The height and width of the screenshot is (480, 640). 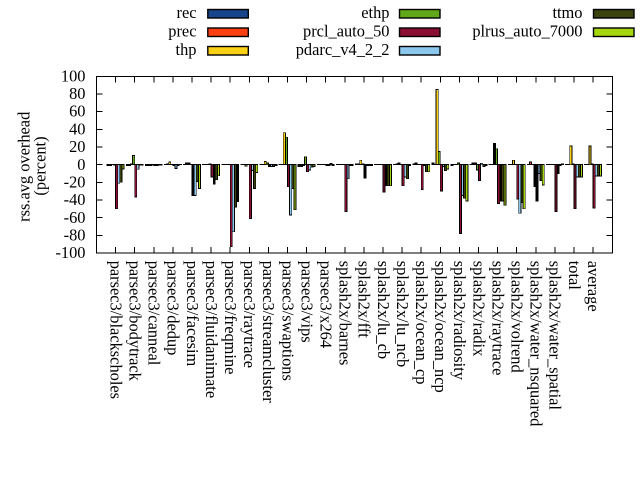 I want to click on svg-text: 20, so click(x=77, y=146).